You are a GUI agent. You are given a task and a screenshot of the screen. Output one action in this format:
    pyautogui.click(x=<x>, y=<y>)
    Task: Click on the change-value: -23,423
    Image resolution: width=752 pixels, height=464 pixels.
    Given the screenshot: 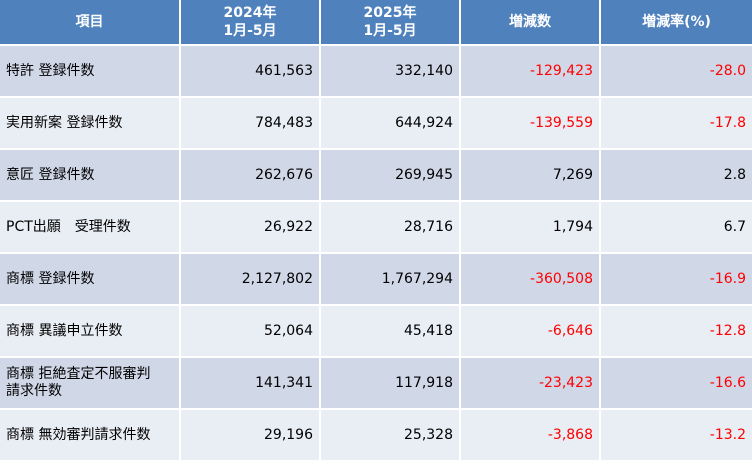 What is the action you would take?
    pyautogui.click(x=530, y=383)
    